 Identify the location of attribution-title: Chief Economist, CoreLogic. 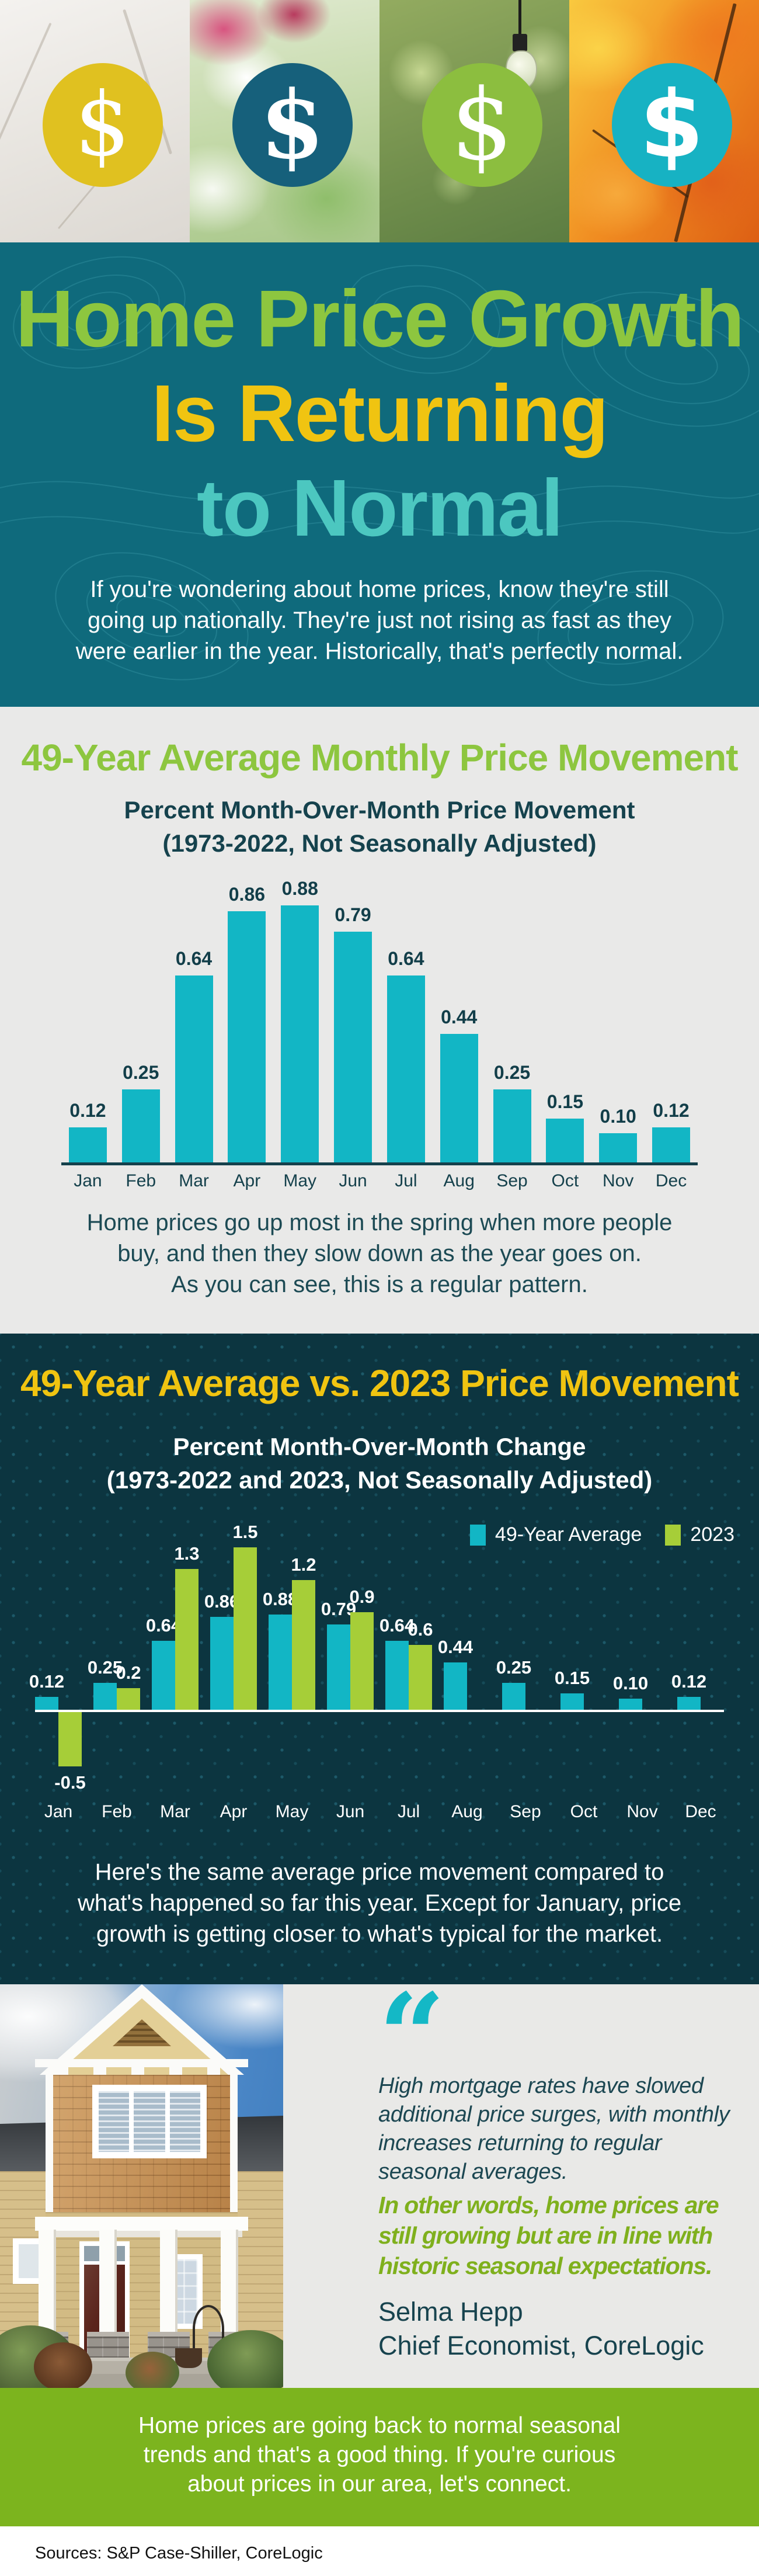
(541, 2345).